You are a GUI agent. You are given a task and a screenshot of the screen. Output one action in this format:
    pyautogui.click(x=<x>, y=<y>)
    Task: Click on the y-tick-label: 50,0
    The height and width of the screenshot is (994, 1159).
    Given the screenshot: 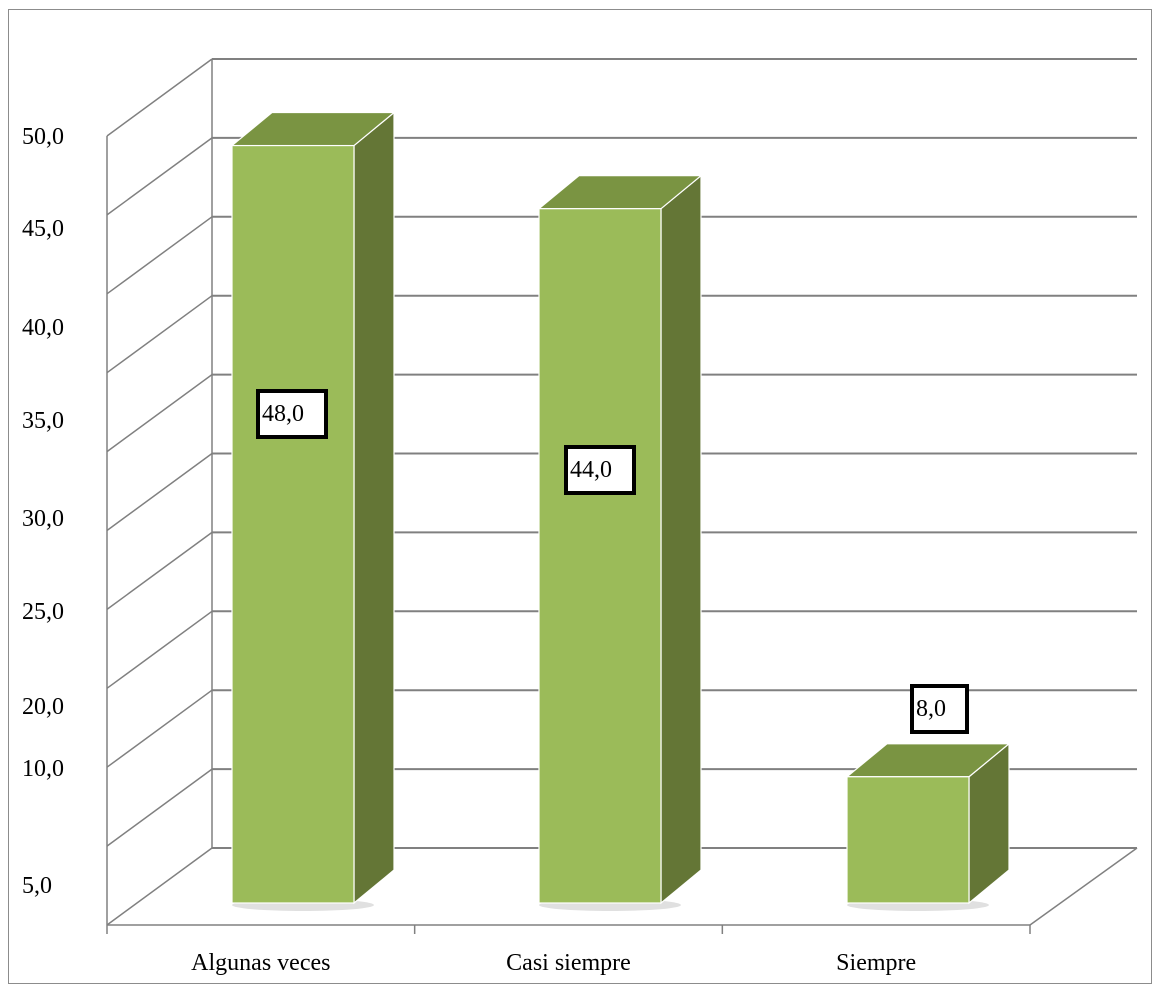 What is the action you would take?
    pyautogui.click(x=43, y=137)
    